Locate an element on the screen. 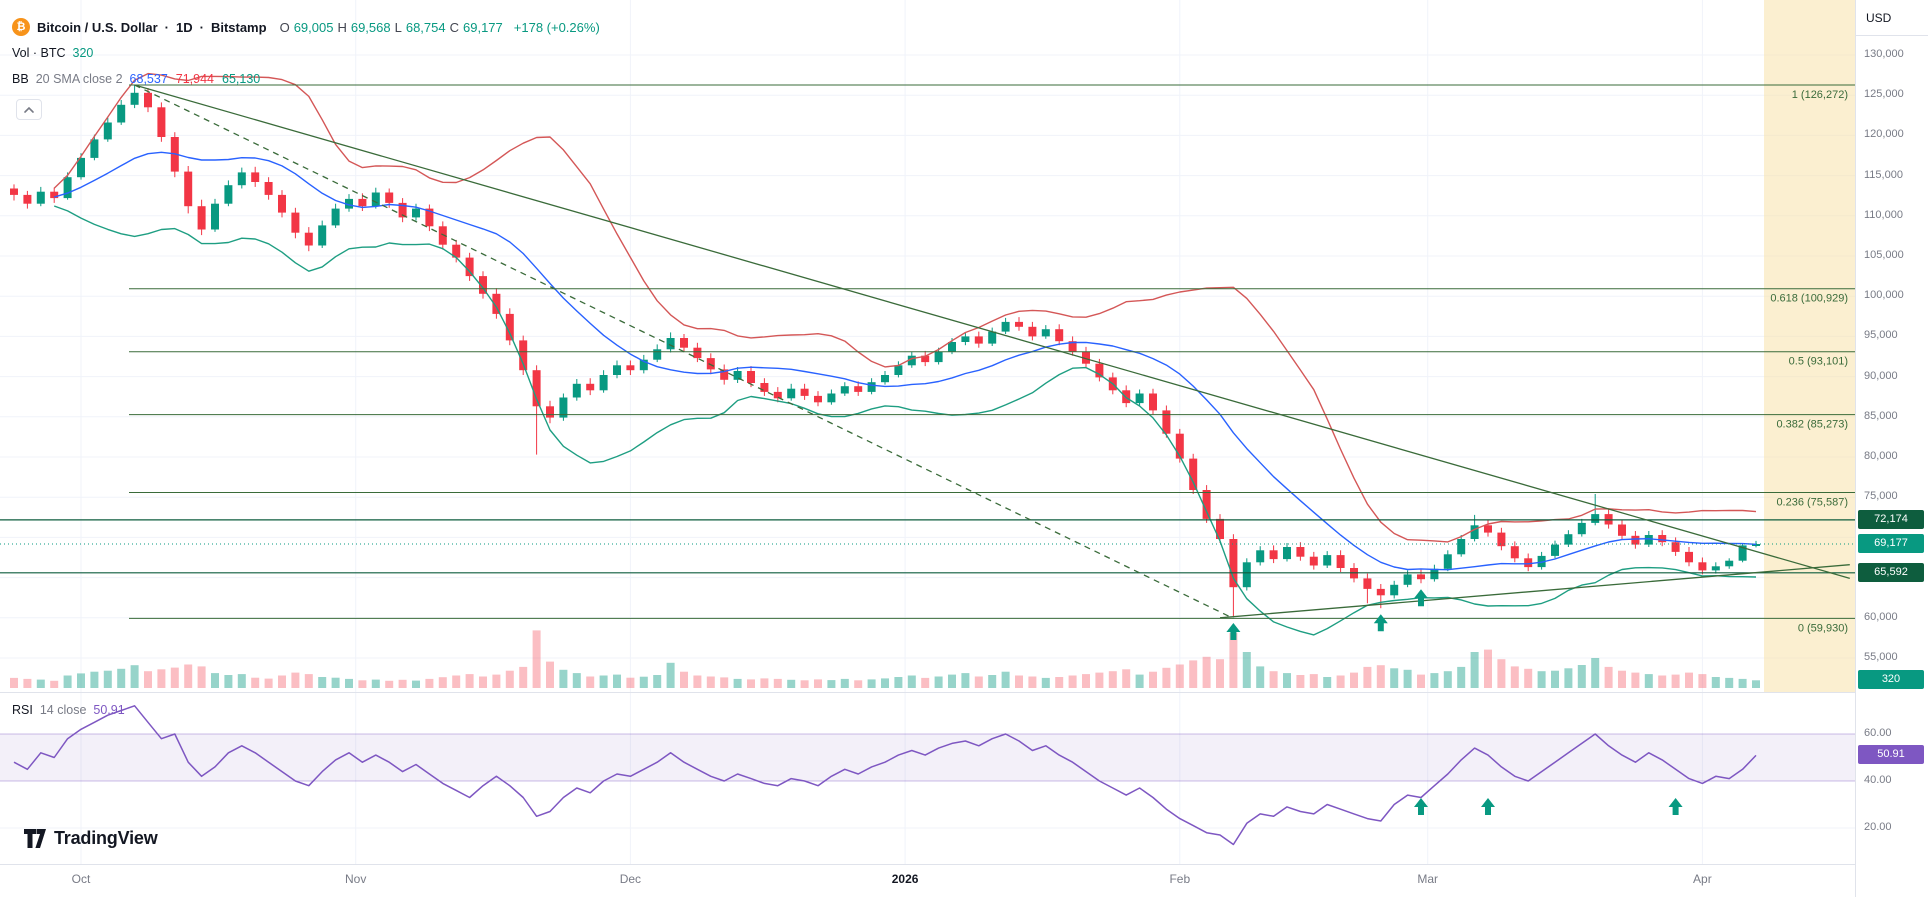  price-tick-label: 75,000 is located at coordinates (1881, 496).